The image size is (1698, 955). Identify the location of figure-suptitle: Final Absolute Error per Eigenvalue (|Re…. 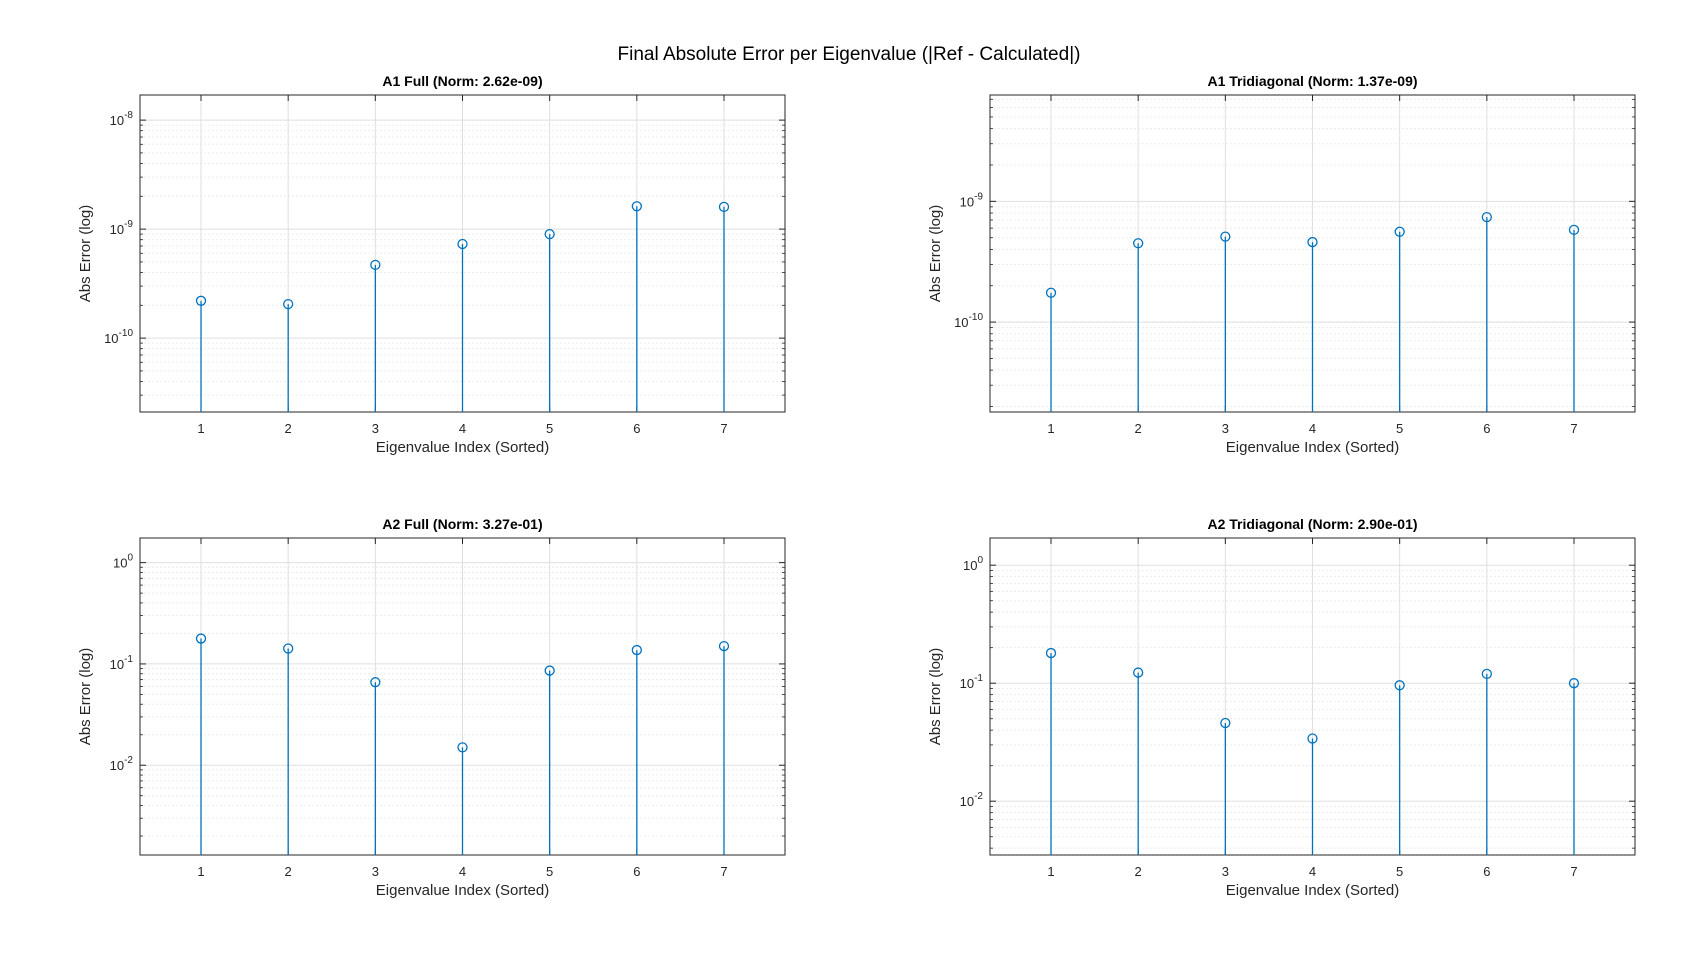
(849, 54).